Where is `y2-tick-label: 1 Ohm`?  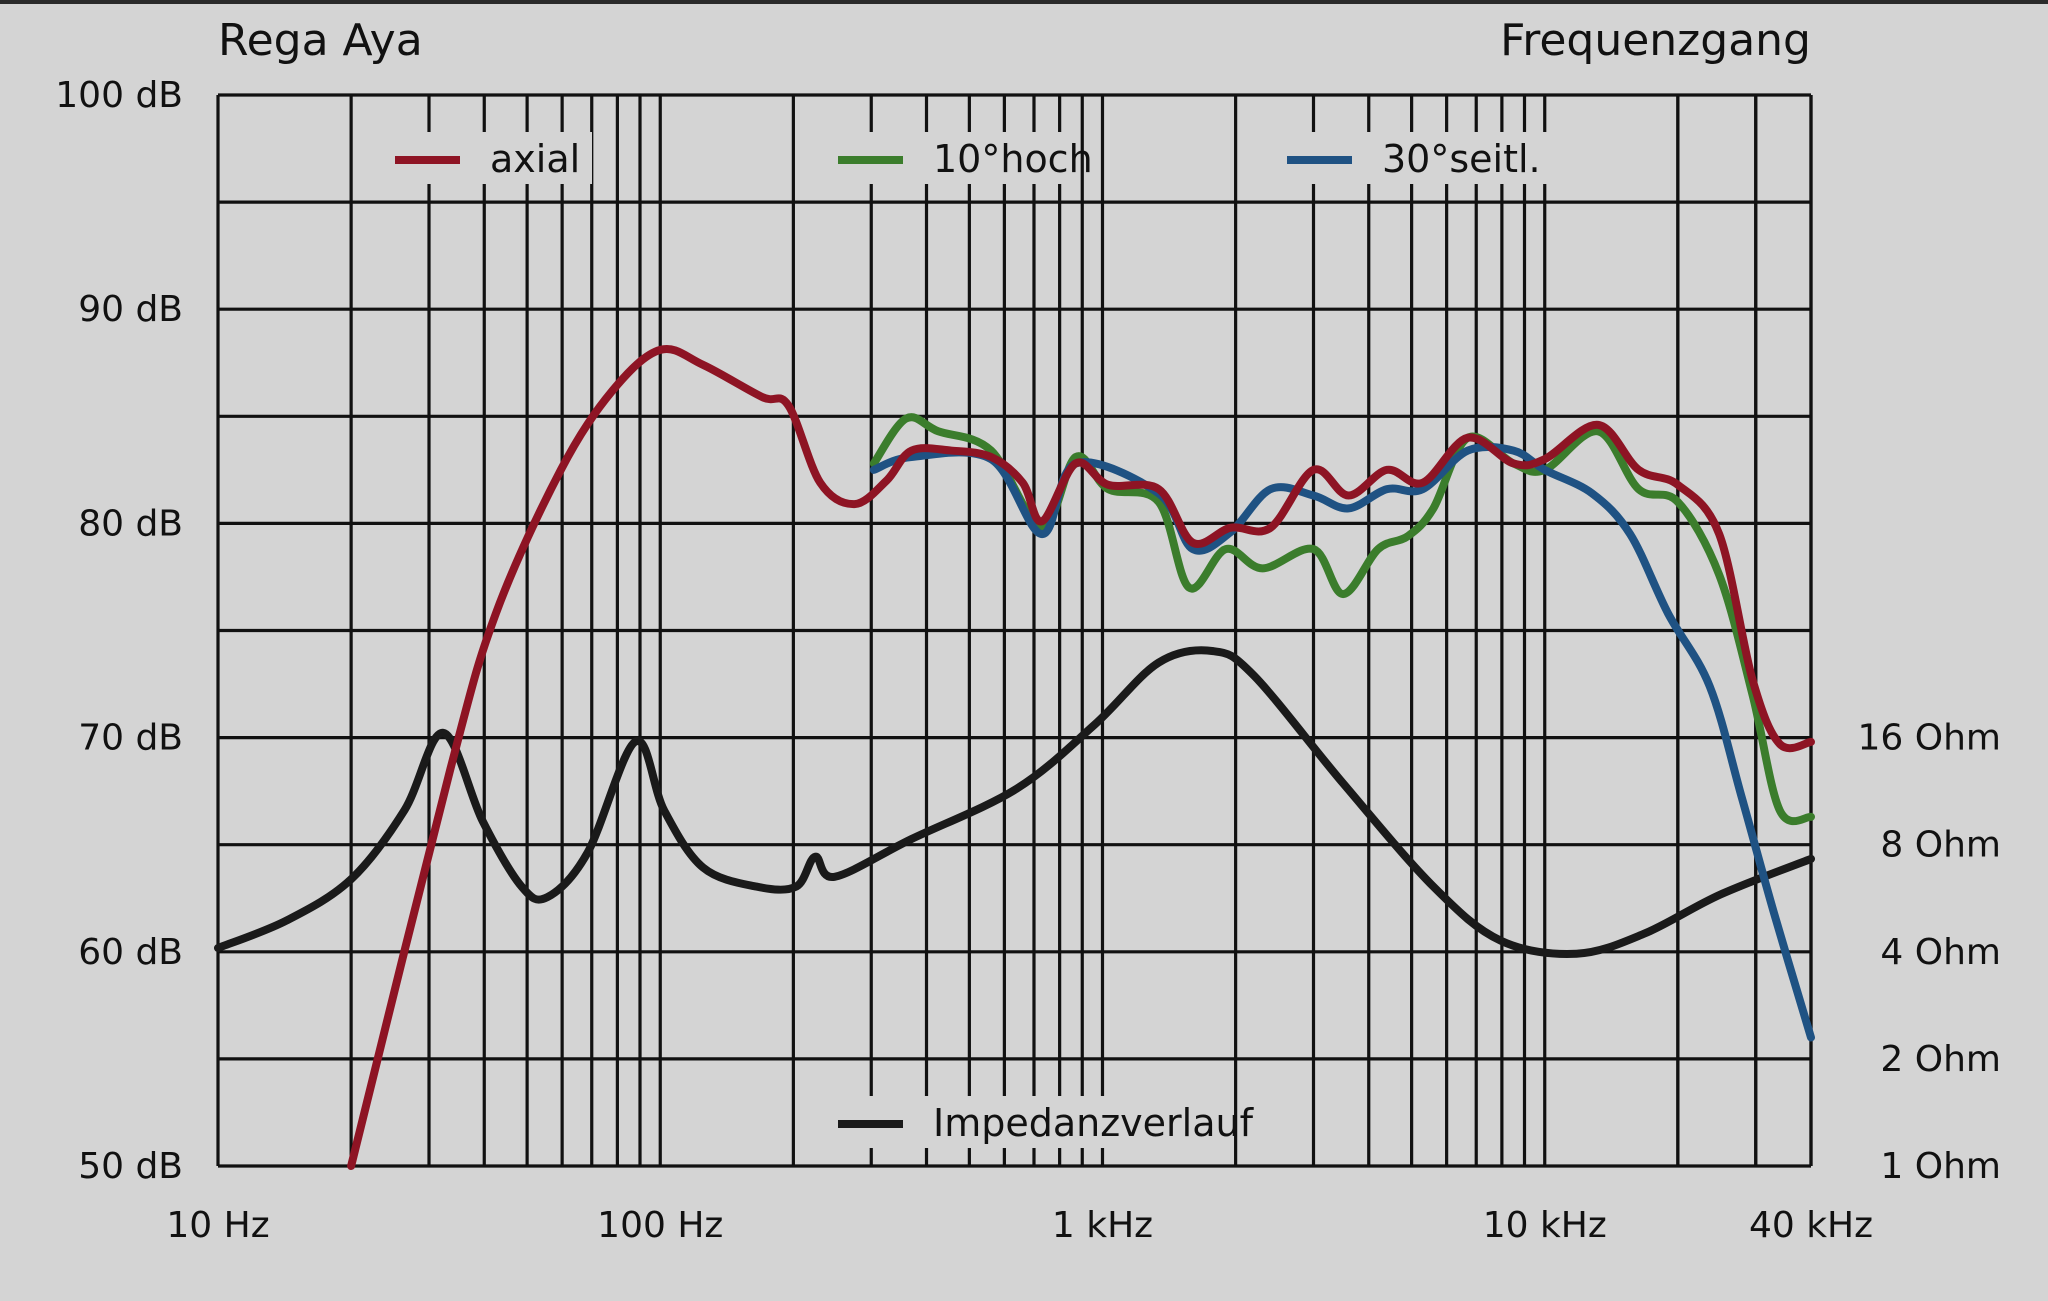
y2-tick-label: 1 Ohm is located at coordinates (1940, 1166).